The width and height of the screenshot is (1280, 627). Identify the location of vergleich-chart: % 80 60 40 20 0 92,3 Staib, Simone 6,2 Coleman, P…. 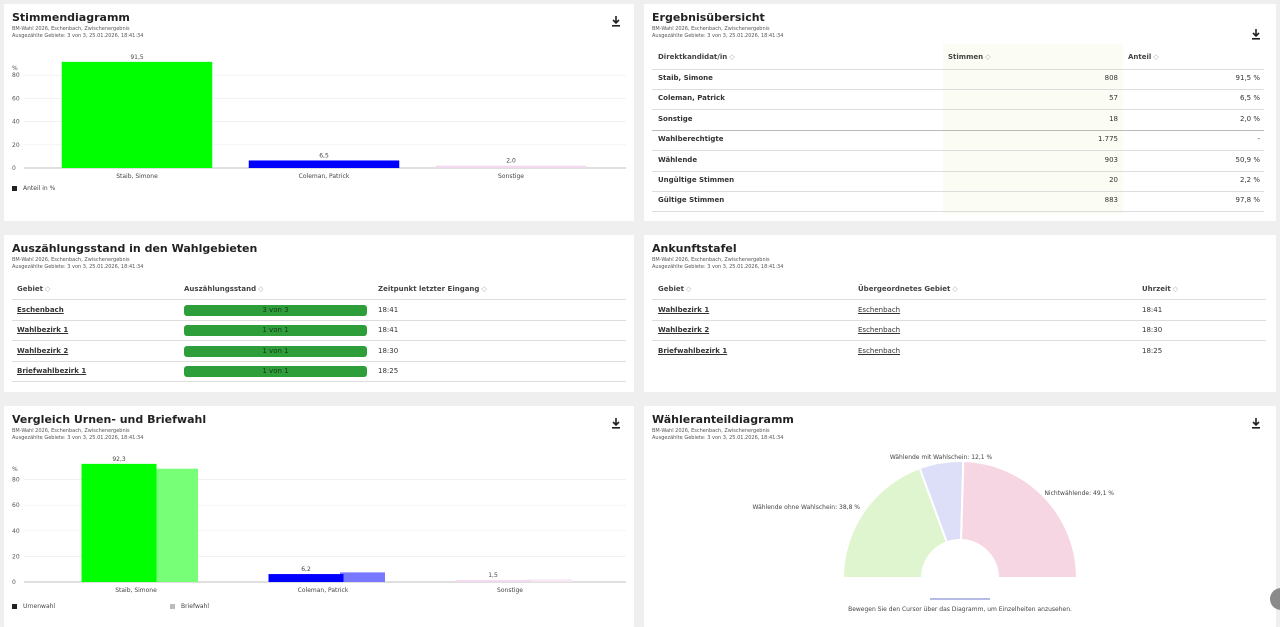
(319, 536).